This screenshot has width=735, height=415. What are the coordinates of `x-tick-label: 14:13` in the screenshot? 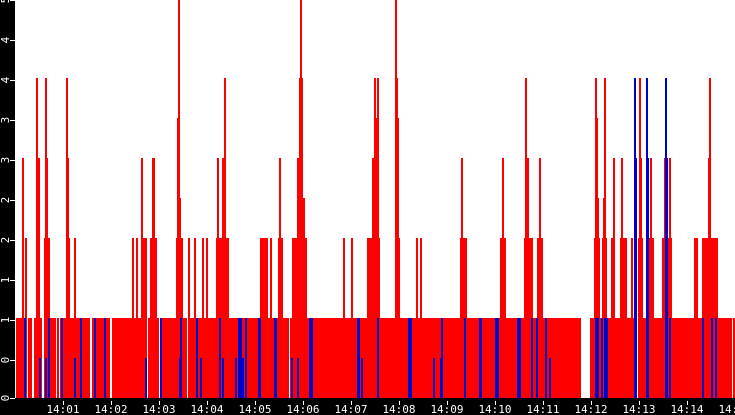 It's located at (638, 409).